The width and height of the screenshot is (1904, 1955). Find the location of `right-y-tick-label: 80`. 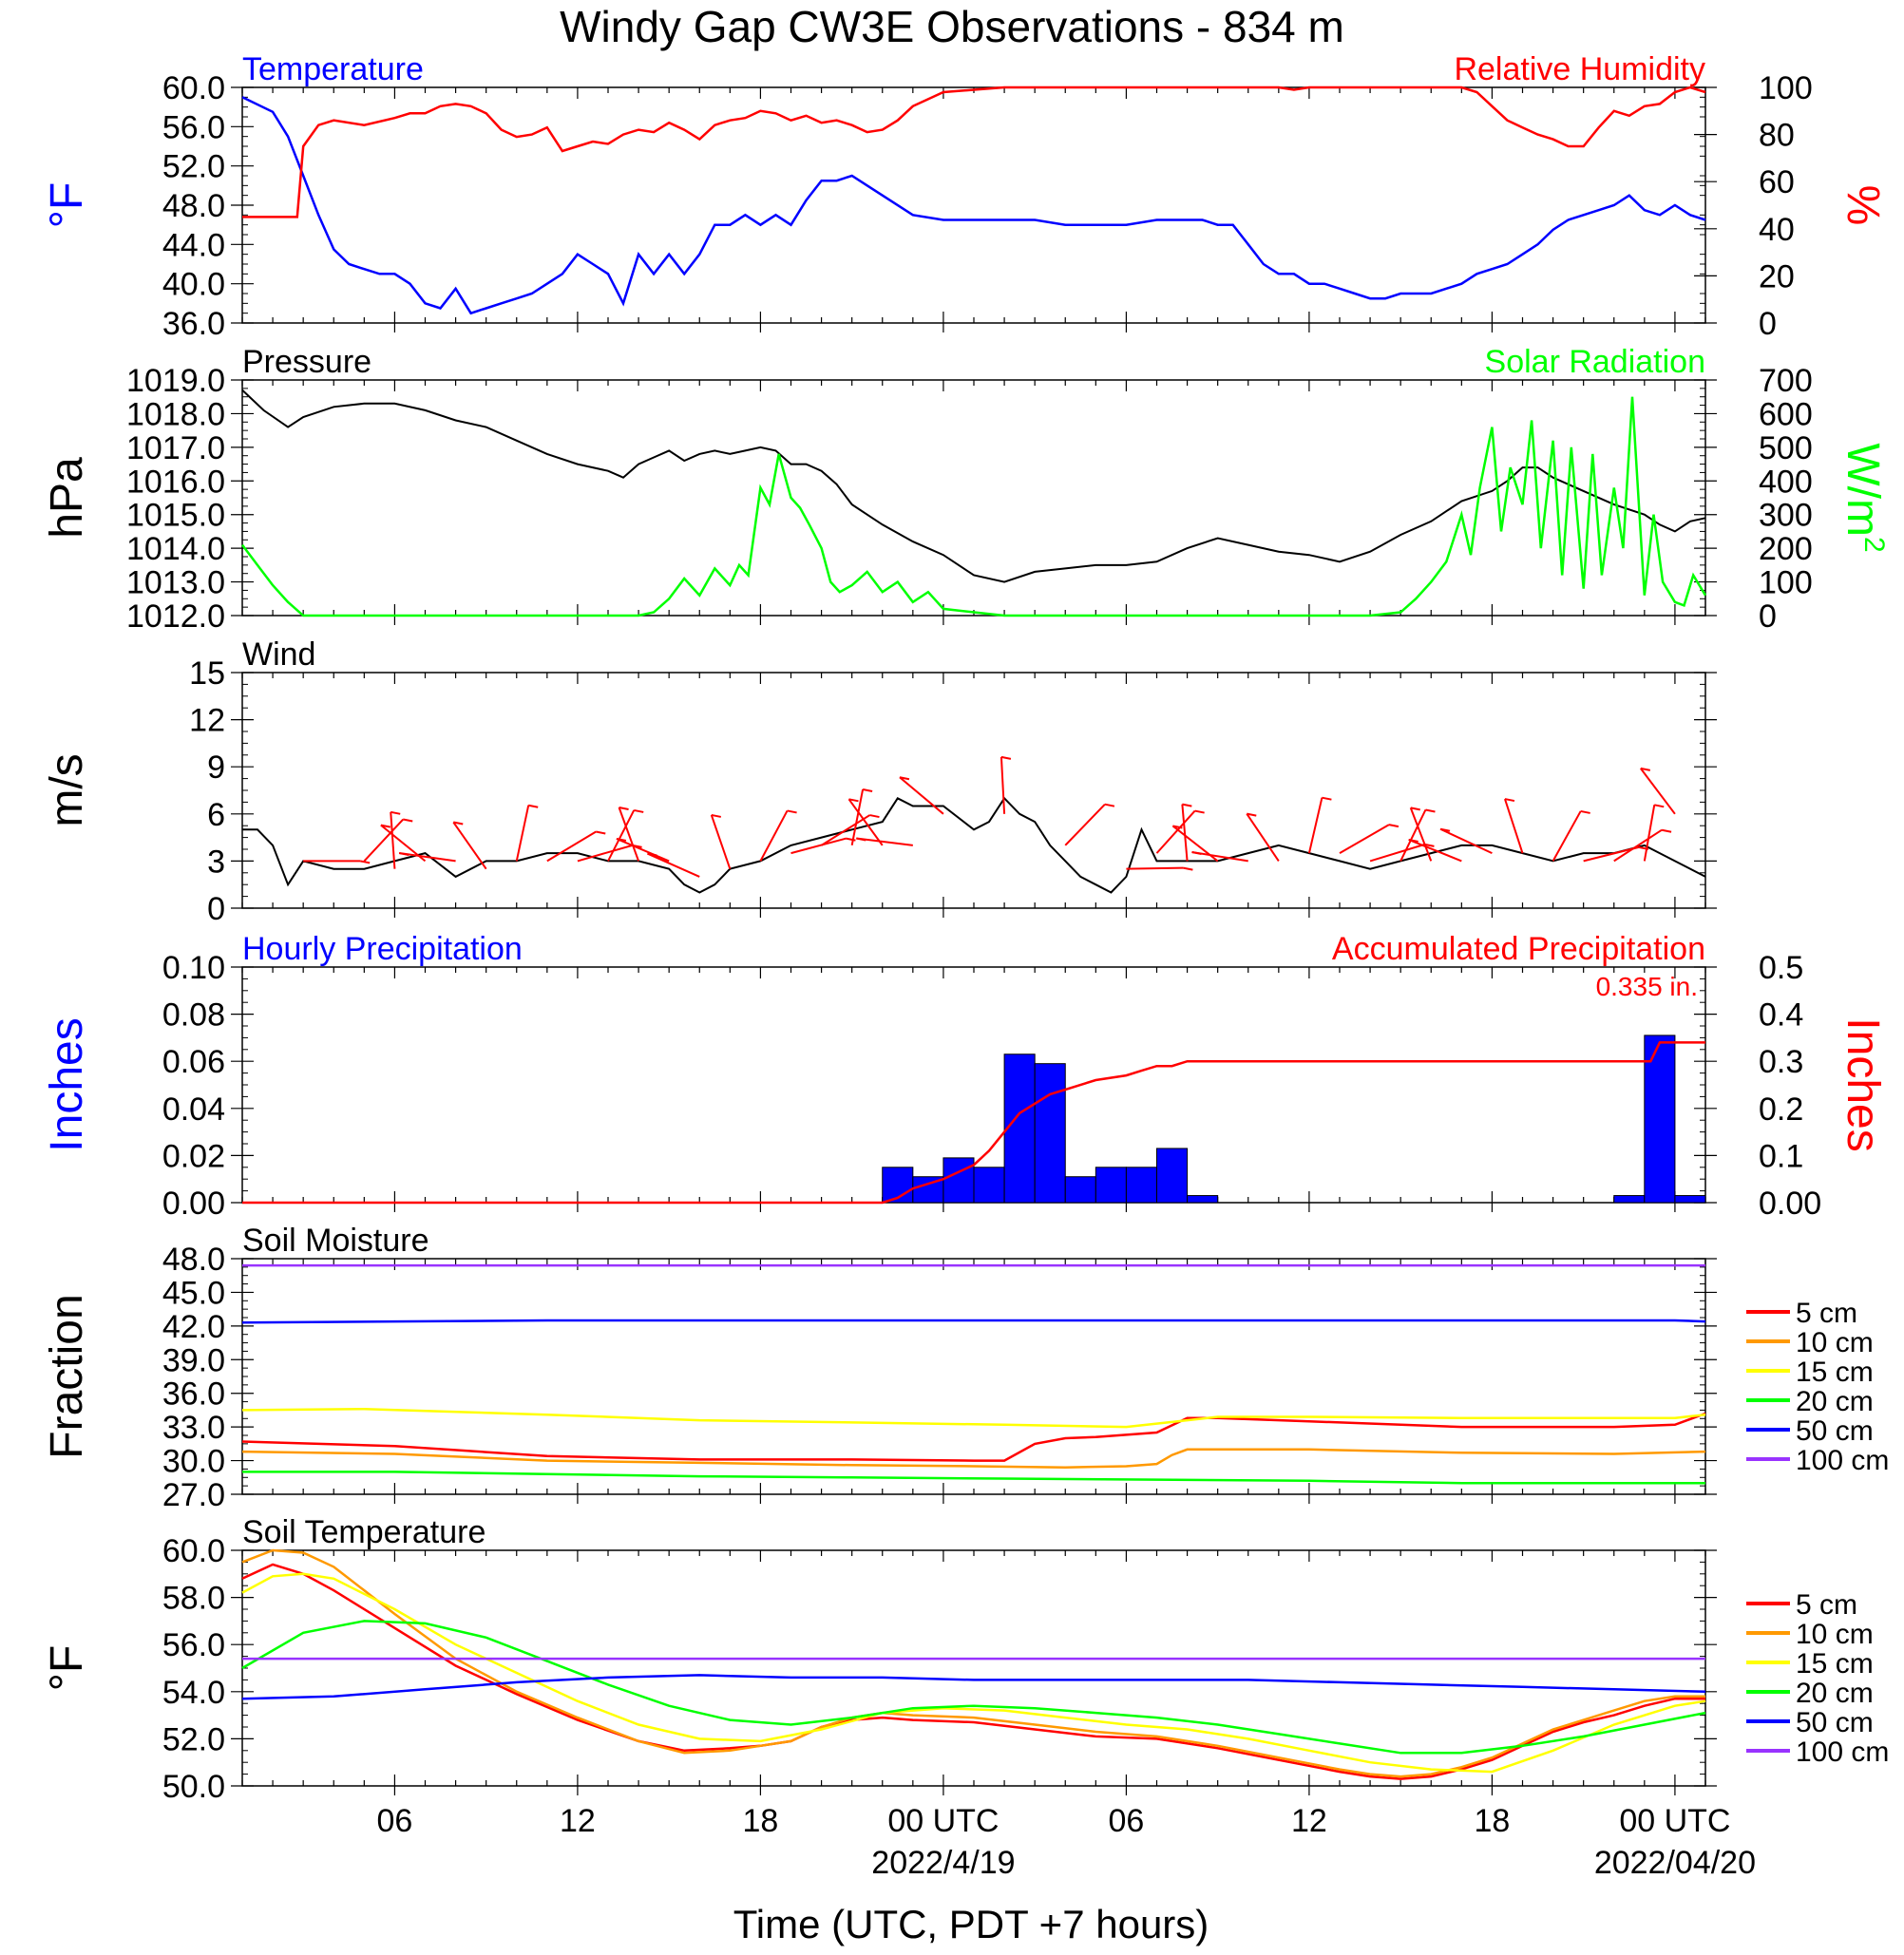

right-y-tick-label: 80 is located at coordinates (1777, 136).